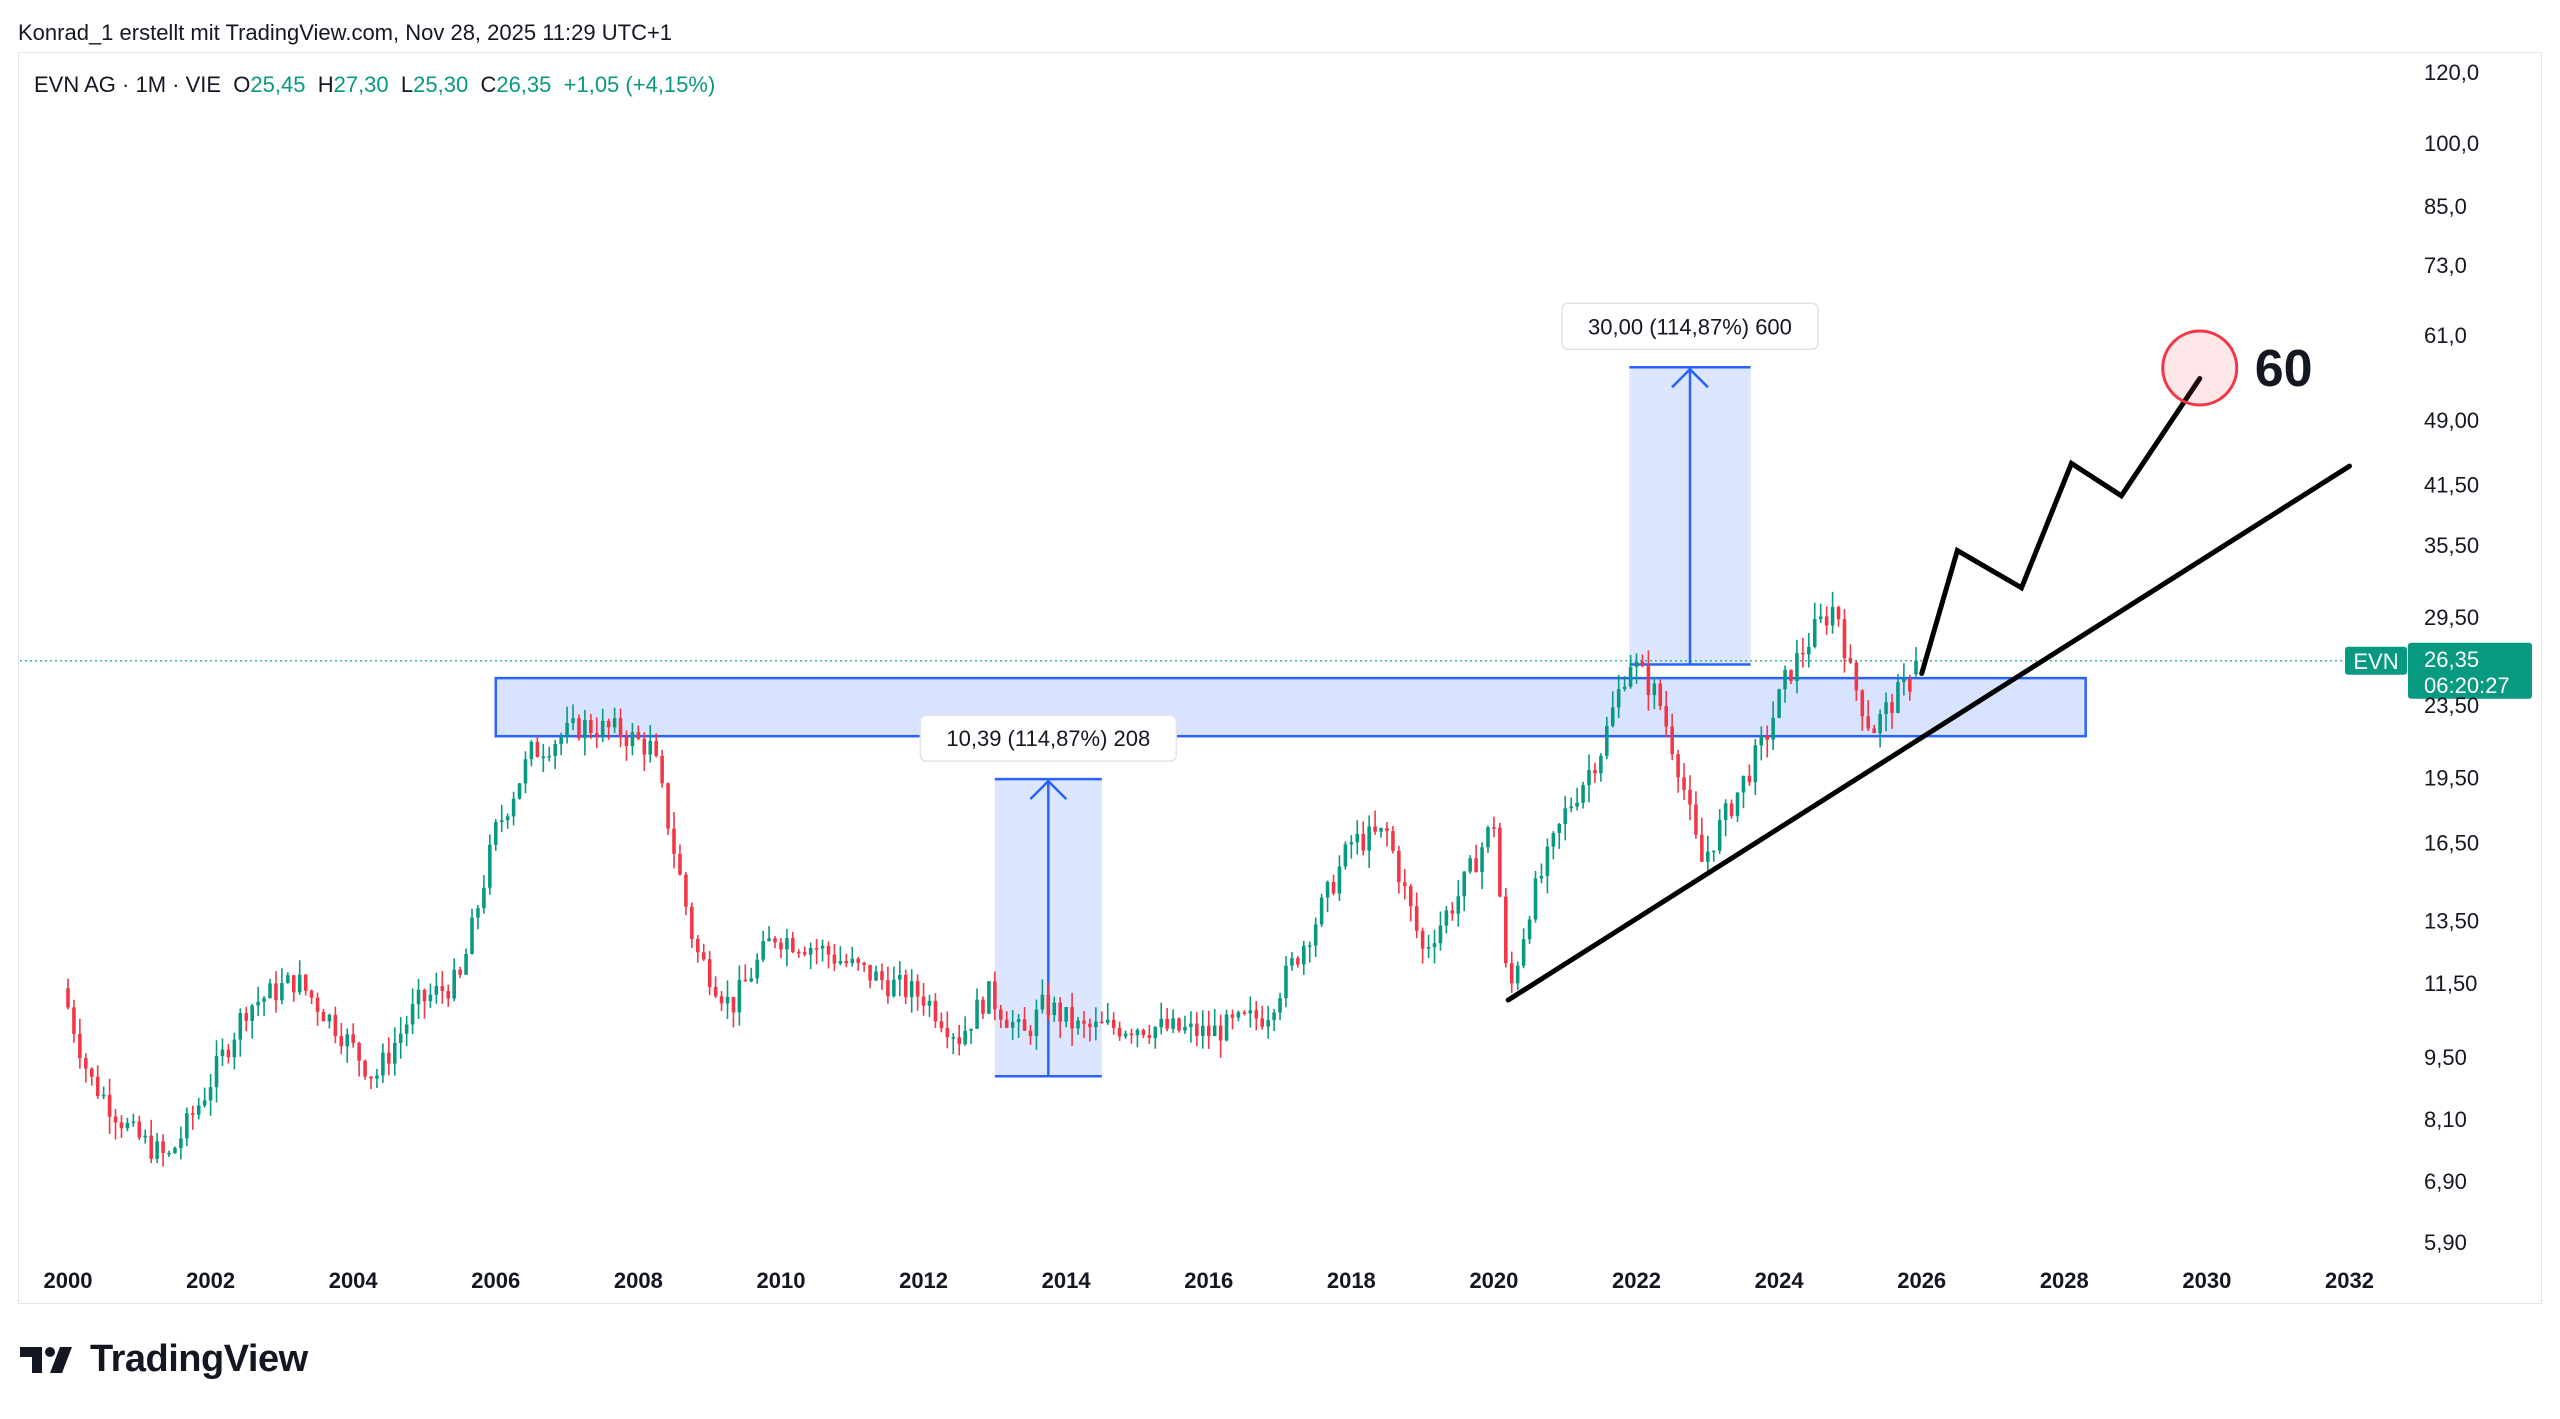  I want to click on ticker-tag: EVN, so click(2375, 661).